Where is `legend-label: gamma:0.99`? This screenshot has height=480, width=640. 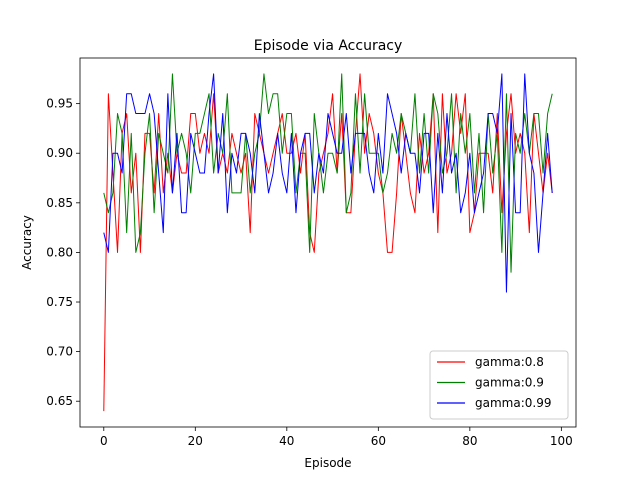 legend-label: gamma:0.99 is located at coordinates (513, 403).